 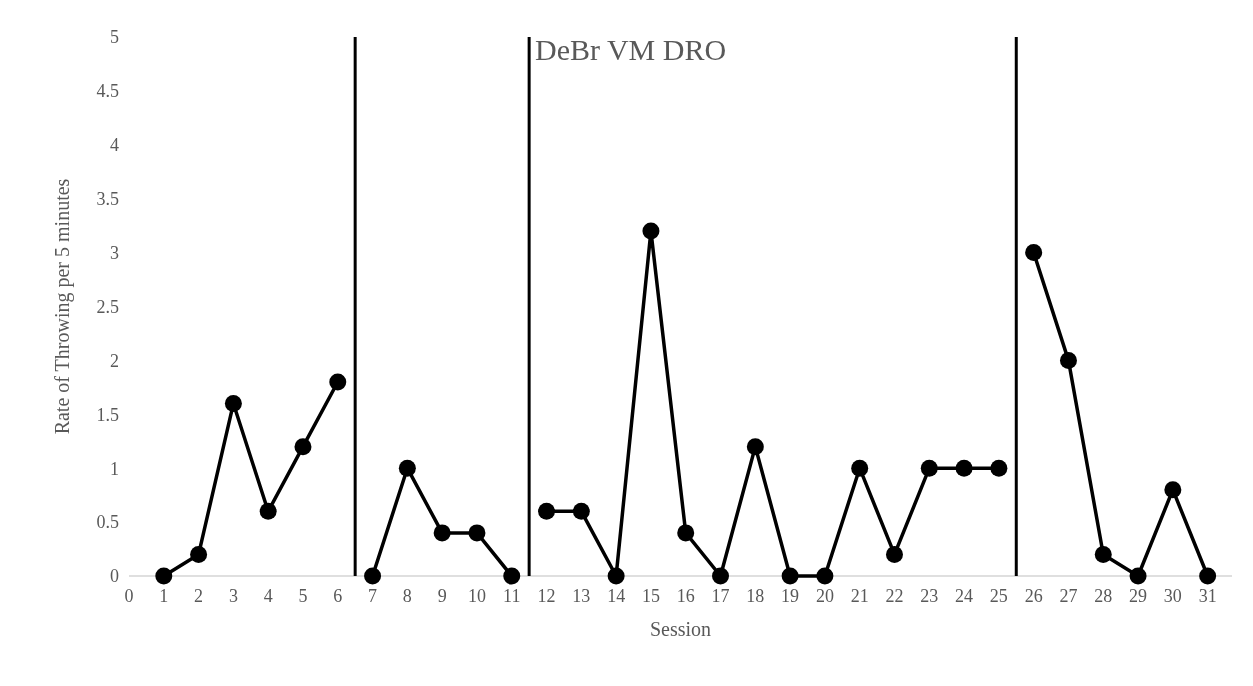 I want to click on x-tick-label: 24, so click(x=964, y=596).